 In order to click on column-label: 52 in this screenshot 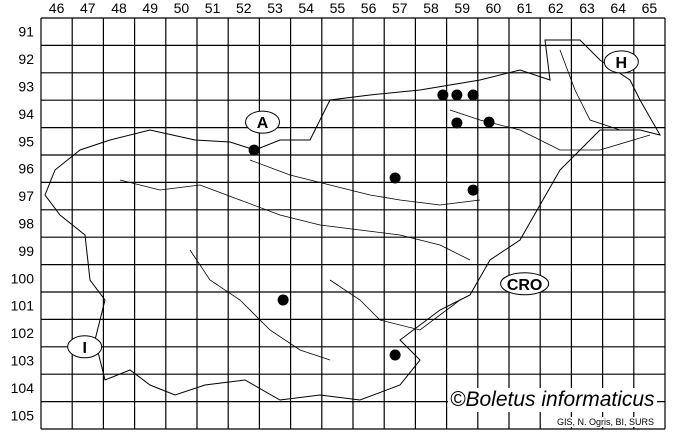, I will do `click(244, 8)`.